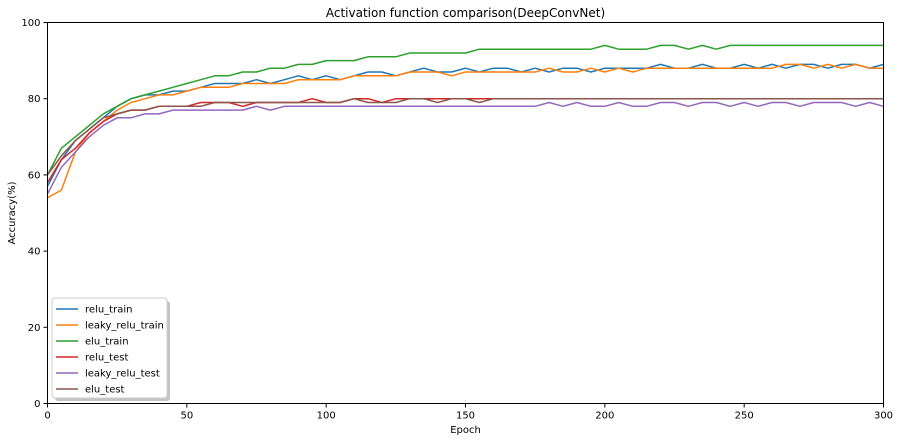 This screenshot has height=441, width=901. I want to click on y-axis-title: Accuracy(%), so click(12, 212).